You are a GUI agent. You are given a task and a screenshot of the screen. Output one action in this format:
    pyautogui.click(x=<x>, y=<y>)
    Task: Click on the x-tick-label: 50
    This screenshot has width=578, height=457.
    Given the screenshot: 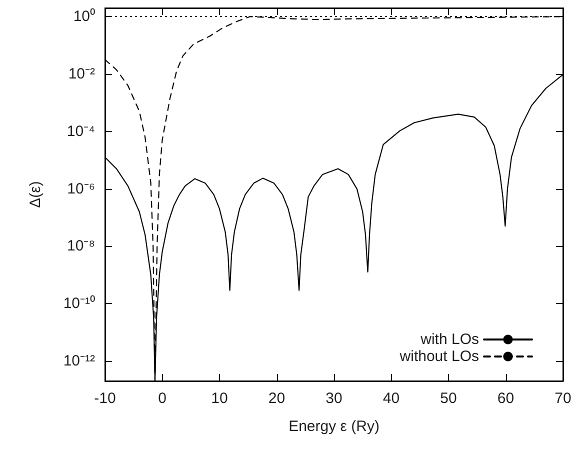 What is the action you would take?
    pyautogui.click(x=448, y=398)
    